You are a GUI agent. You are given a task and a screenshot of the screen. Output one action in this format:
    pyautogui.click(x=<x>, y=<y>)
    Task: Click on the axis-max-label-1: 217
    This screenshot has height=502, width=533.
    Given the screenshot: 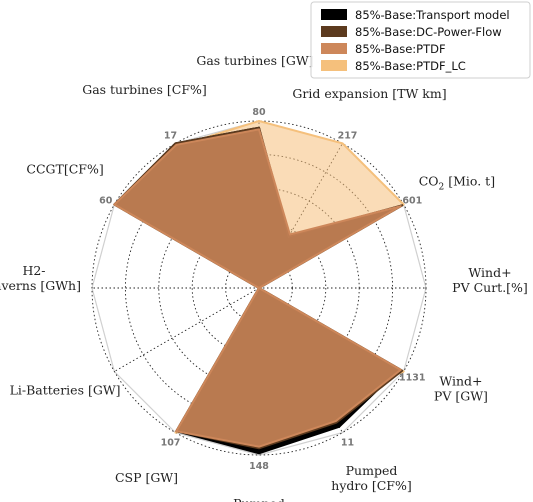 What is the action you would take?
    pyautogui.click(x=348, y=136)
    